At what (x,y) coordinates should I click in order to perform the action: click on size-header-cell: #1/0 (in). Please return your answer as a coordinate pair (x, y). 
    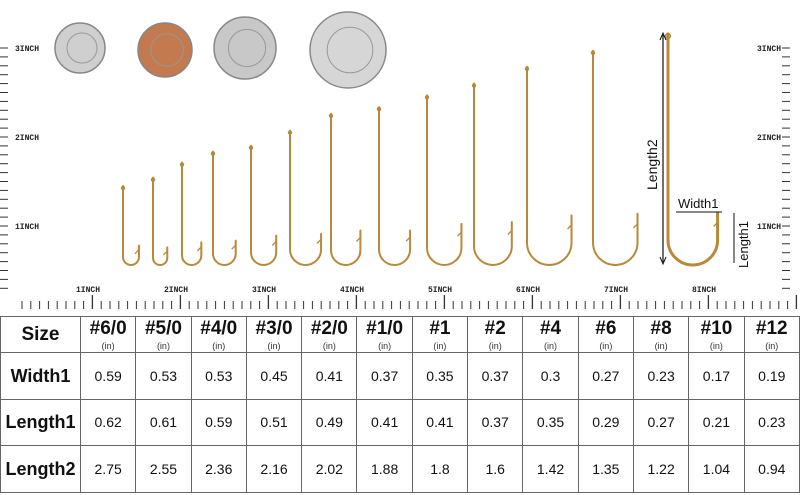
    Looking at the image, I should click on (384, 334).